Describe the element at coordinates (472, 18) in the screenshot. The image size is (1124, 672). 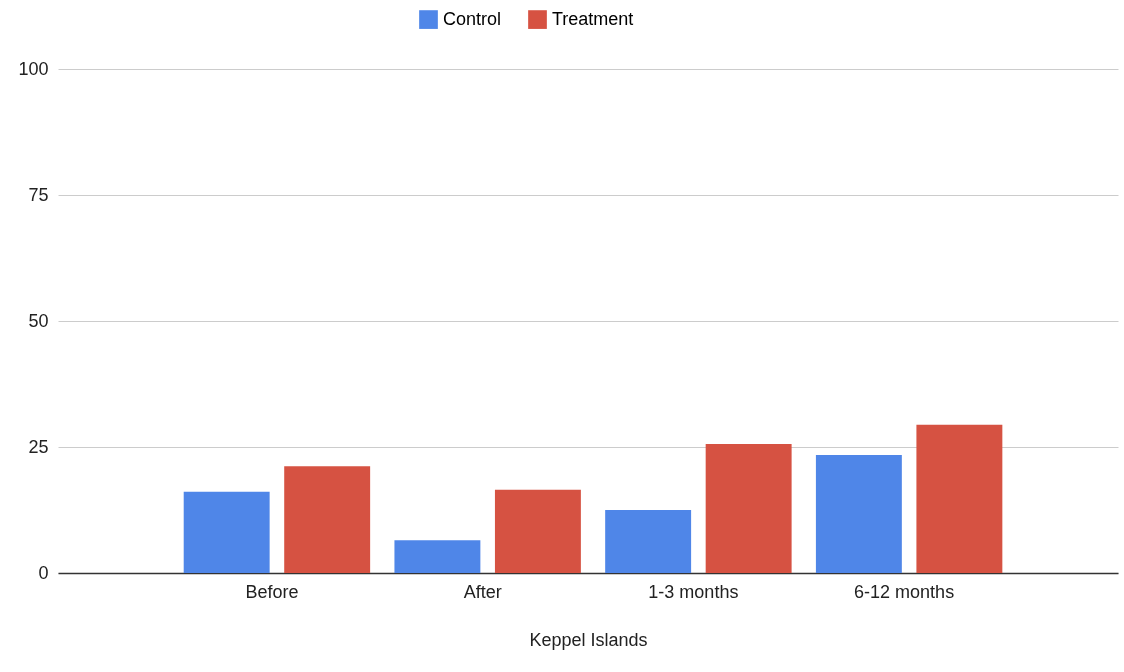
I see `legend-label: Control` at that location.